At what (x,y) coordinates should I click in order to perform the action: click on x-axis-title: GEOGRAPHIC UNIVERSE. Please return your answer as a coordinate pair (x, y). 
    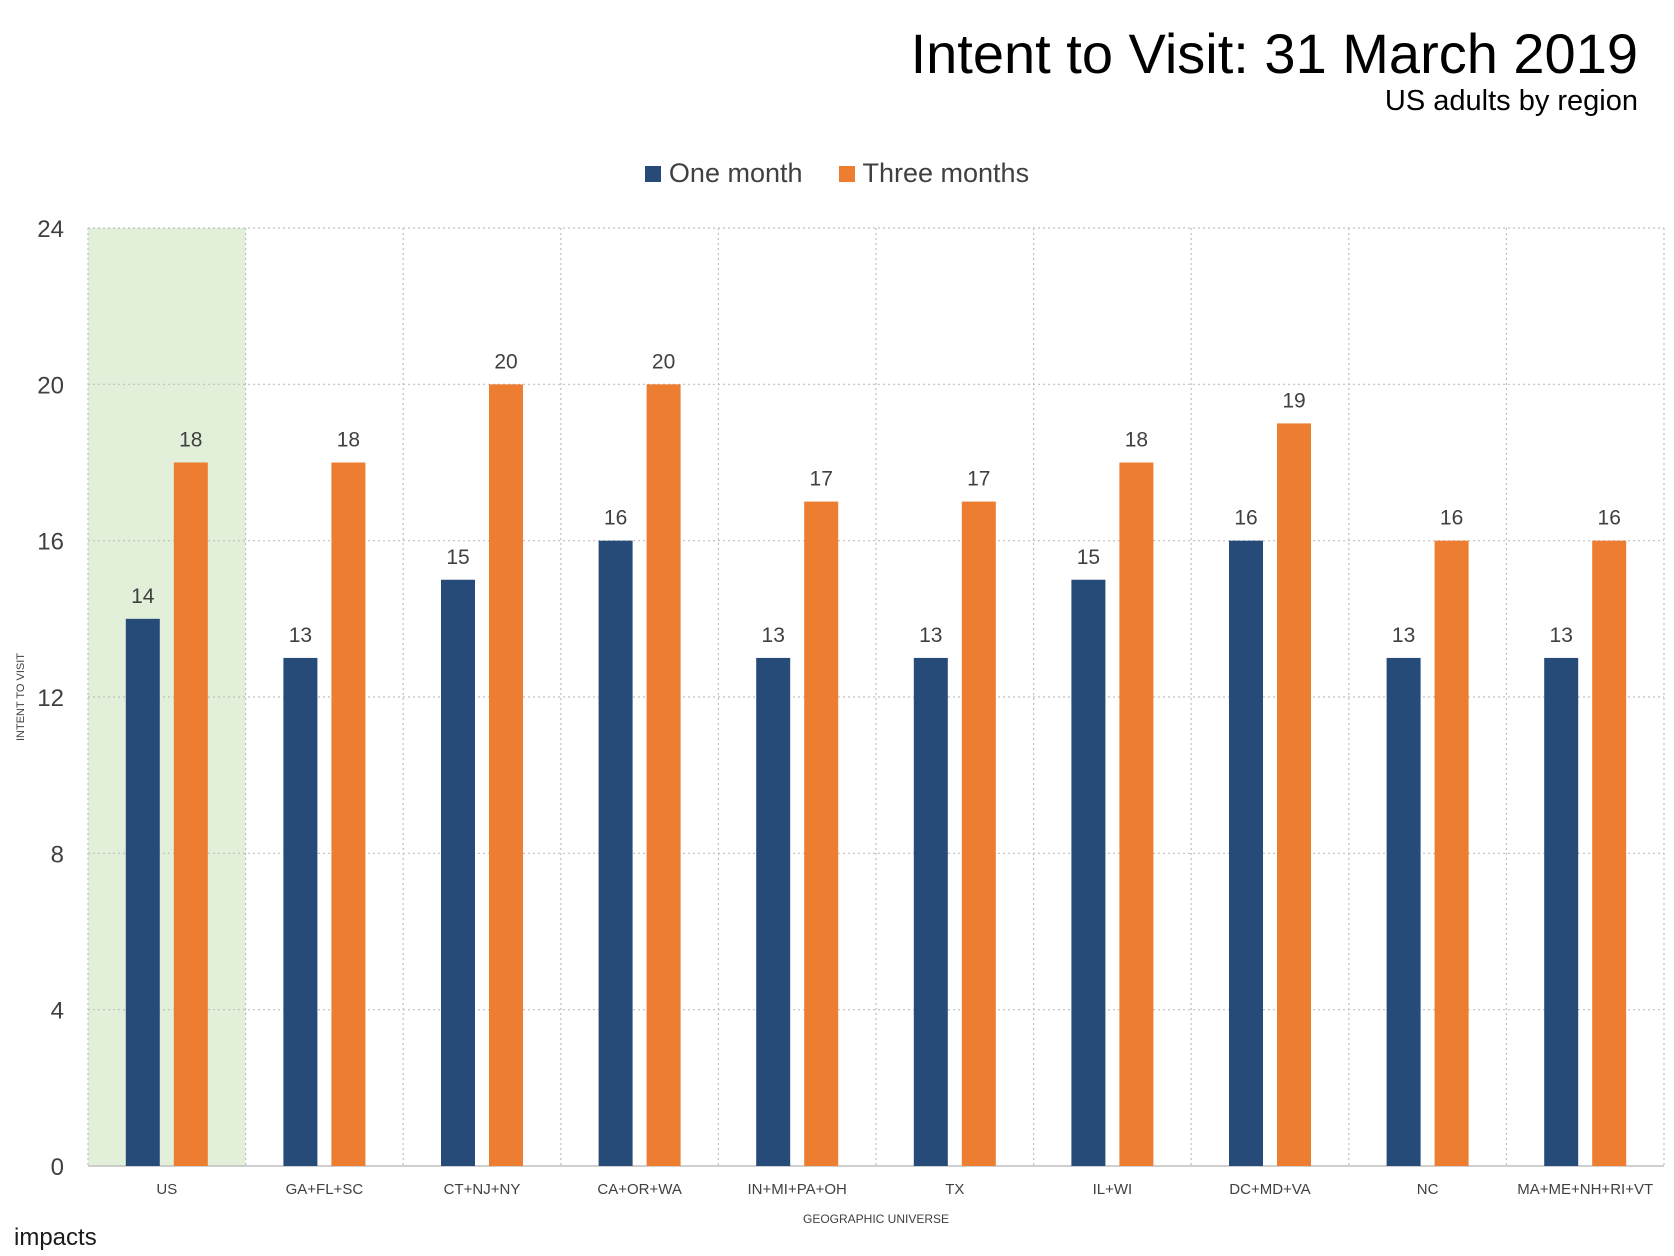
    Looking at the image, I should click on (876, 1219).